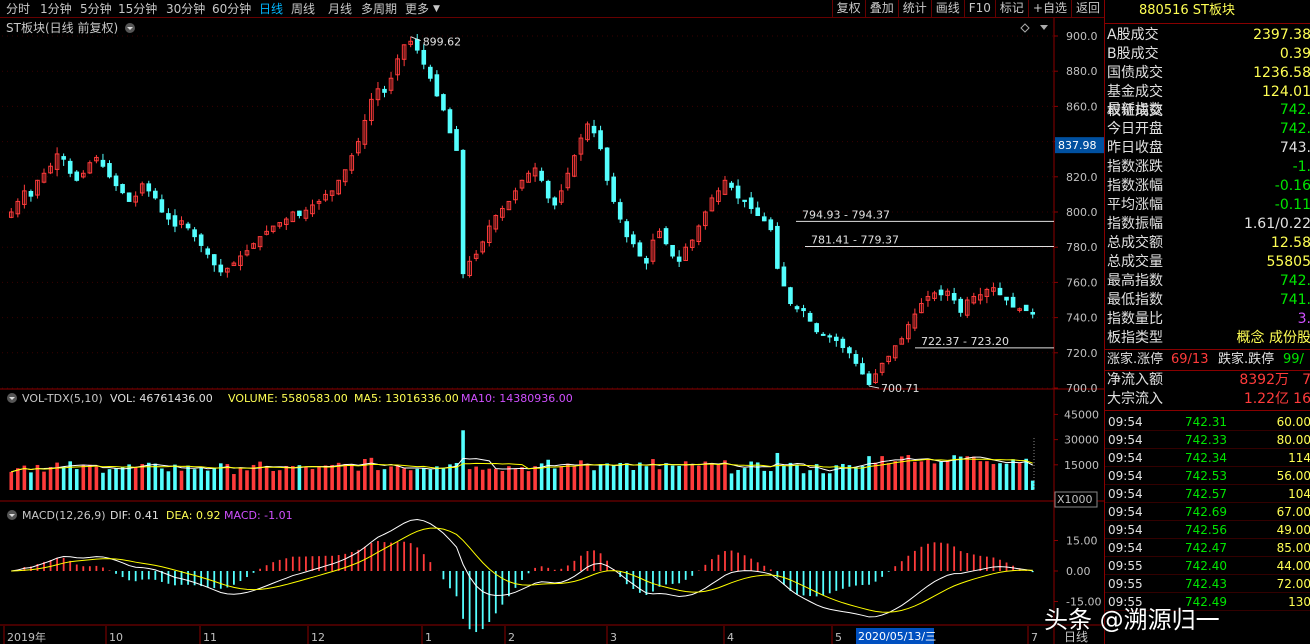 The image size is (1310, 644). What do you see at coordinates (340, 9) in the screenshot?
I see `period-tab-8: 月线` at bounding box center [340, 9].